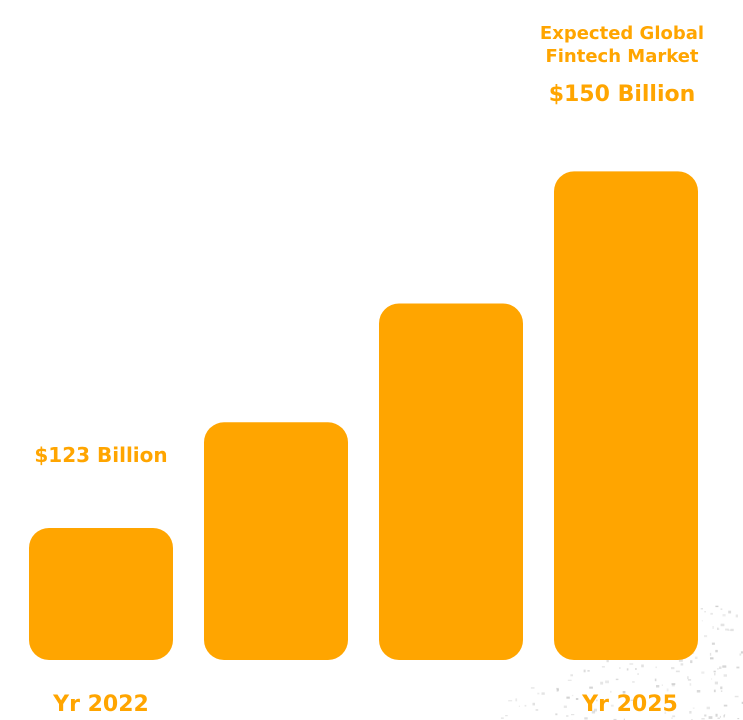 This screenshot has height=720, width=743. What do you see at coordinates (622, 33) in the screenshot?
I see `chart-title-line-1: Expected Global` at bounding box center [622, 33].